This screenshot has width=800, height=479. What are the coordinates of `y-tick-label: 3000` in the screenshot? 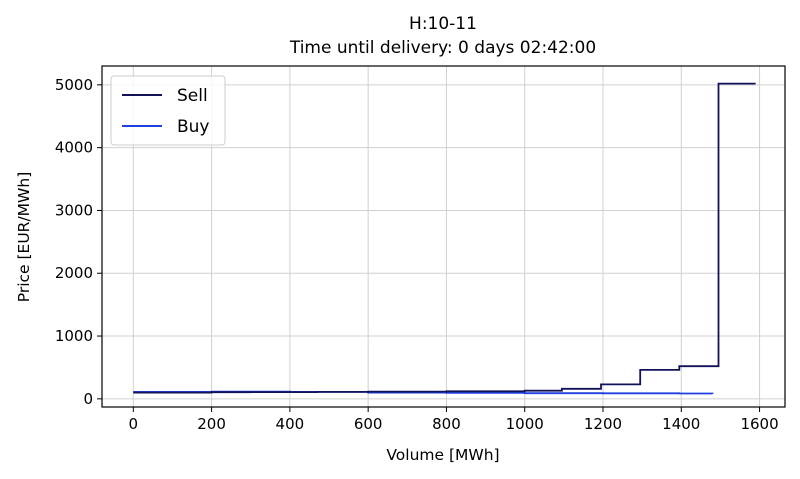 It's located at (74, 210).